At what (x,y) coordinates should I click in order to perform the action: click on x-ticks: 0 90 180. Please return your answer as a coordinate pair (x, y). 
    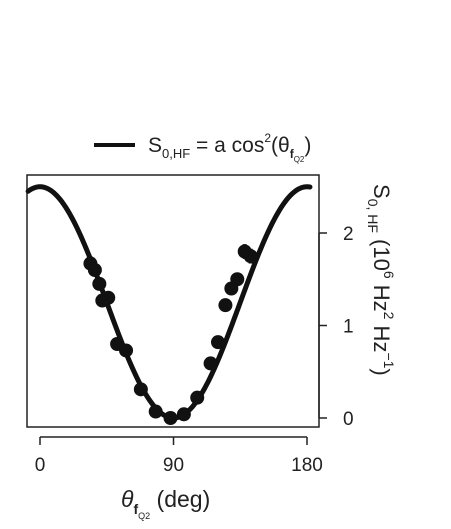
    Looking at the image, I should click on (179, 456).